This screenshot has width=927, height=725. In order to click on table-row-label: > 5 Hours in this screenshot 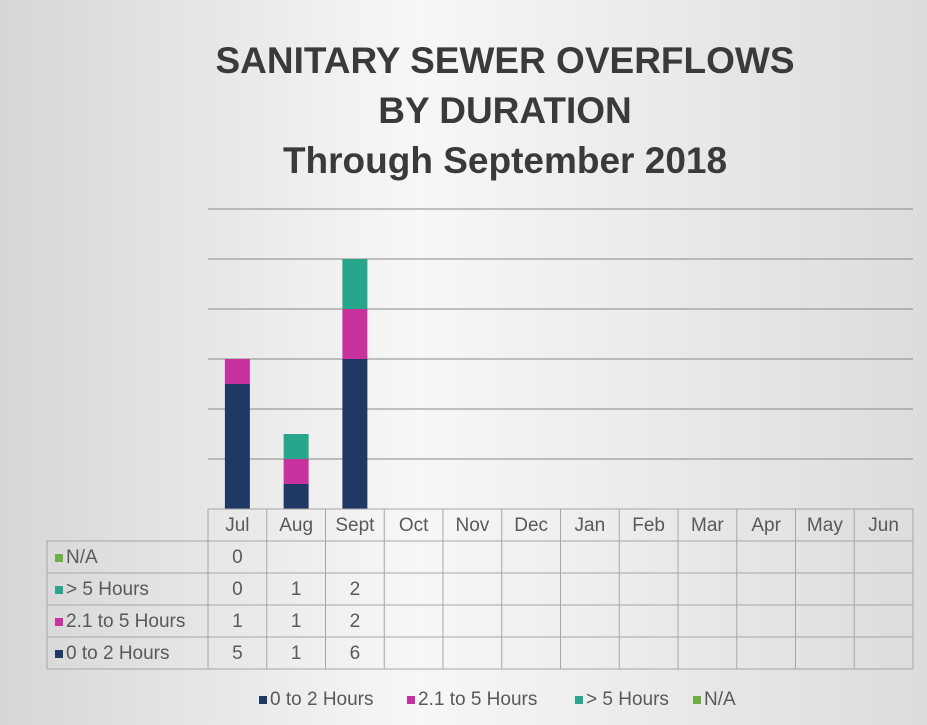, I will do `click(107, 589)`.